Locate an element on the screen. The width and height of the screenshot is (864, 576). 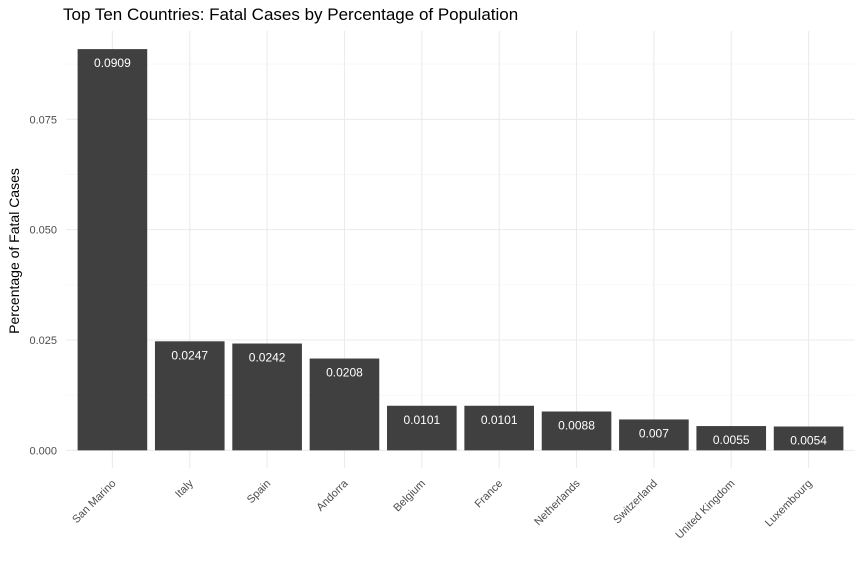
y-tick-label: 0.050 is located at coordinates (43, 231).